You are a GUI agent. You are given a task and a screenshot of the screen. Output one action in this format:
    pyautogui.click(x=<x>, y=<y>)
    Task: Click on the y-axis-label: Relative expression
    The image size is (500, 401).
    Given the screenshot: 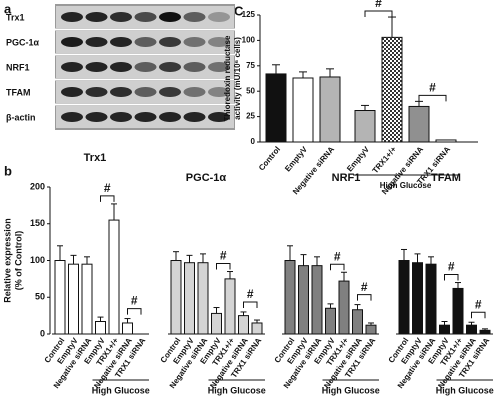 What is the action you would take?
    pyautogui.click(x=7, y=260)
    